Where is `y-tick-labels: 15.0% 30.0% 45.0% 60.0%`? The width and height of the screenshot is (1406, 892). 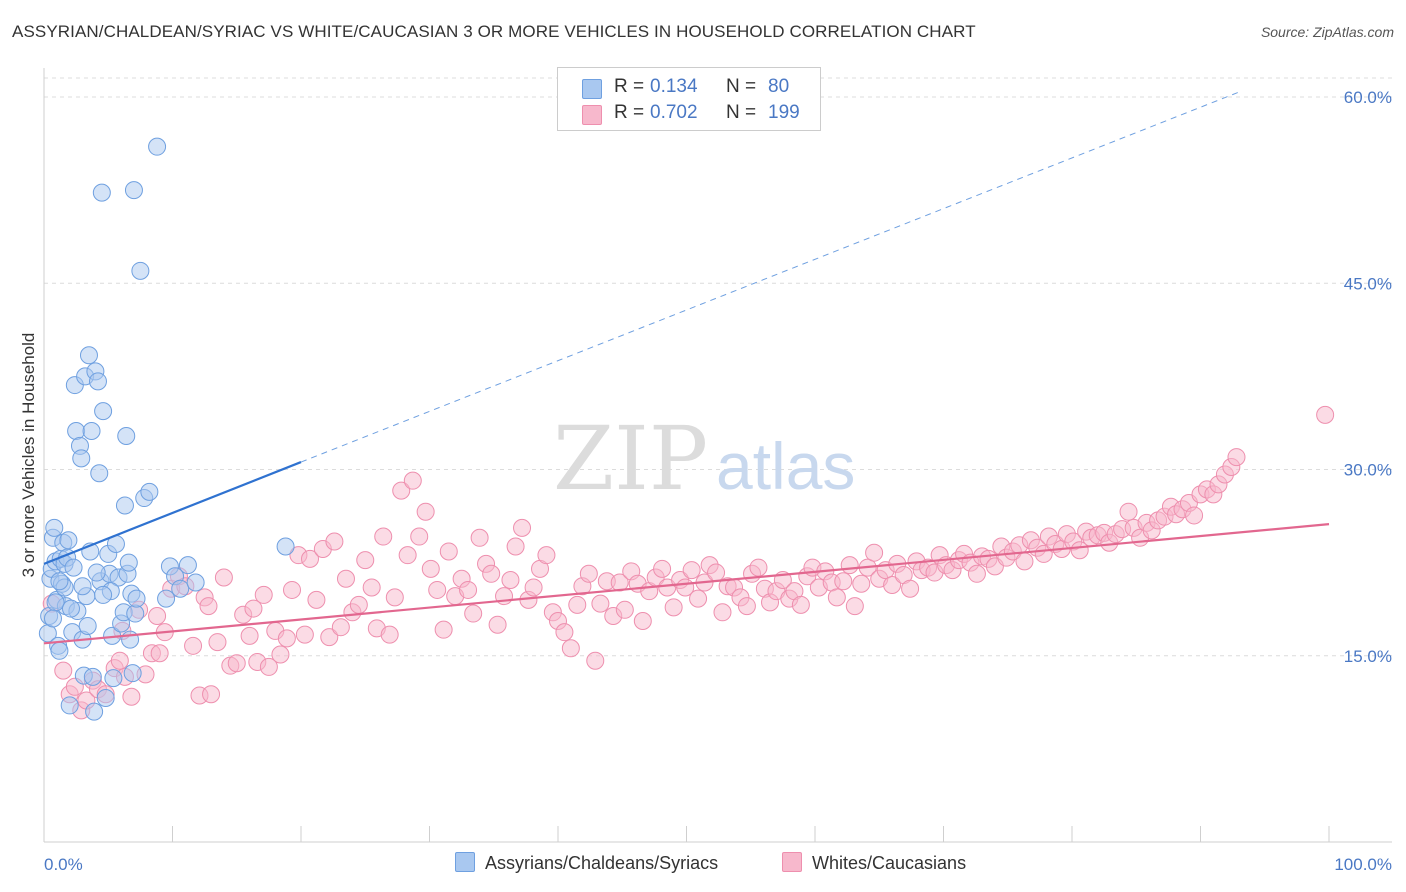
y-tick-labels: 15.0% 30.0% 45.0% 60.0% is located at coordinates (1368, 377).